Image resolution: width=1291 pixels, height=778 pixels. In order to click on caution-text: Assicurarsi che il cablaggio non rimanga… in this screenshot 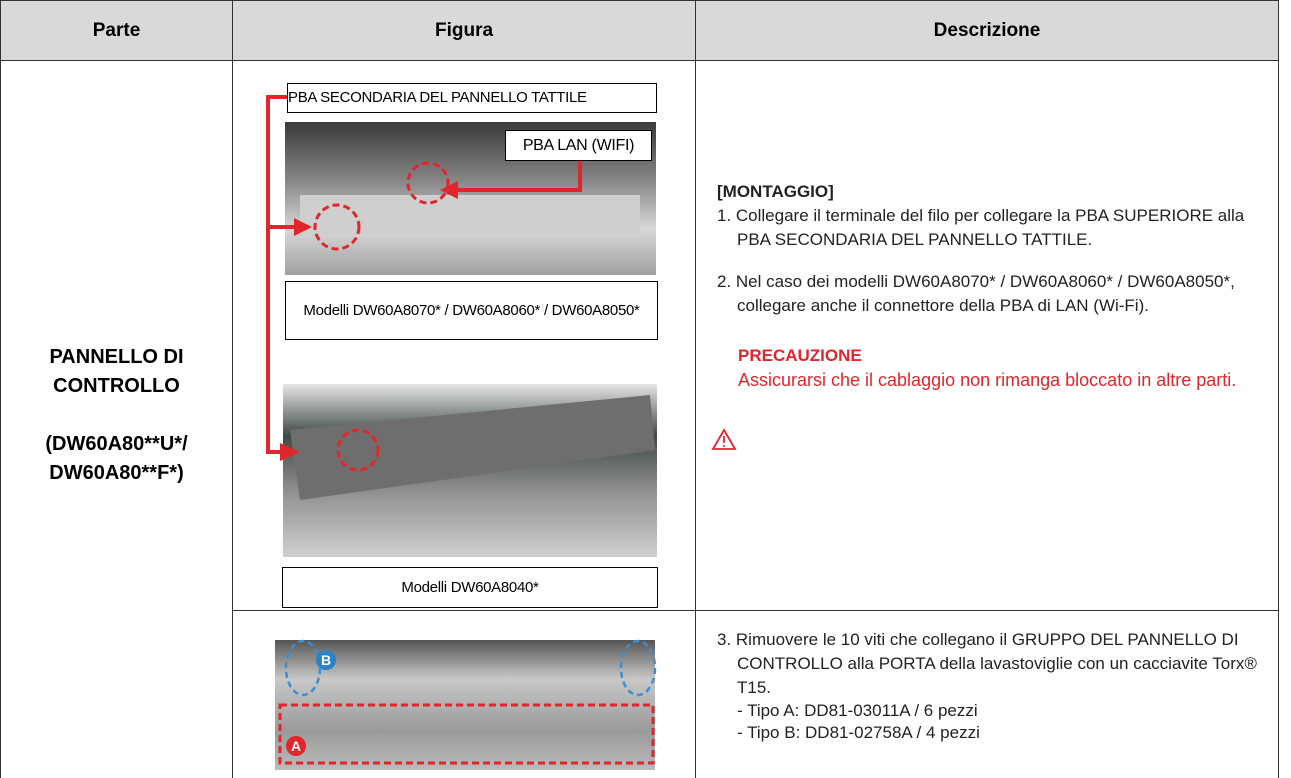, I will do `click(987, 380)`.